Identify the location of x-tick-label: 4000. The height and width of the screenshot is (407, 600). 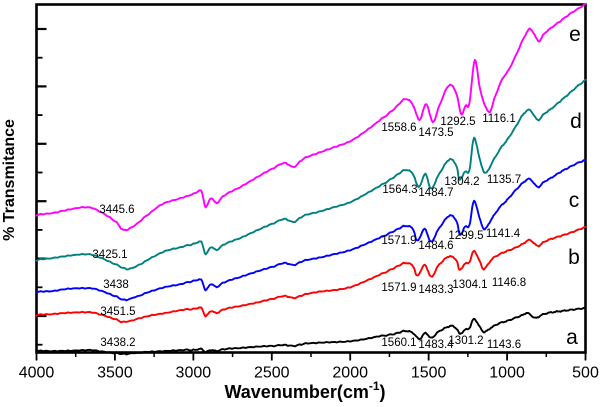
(37, 373).